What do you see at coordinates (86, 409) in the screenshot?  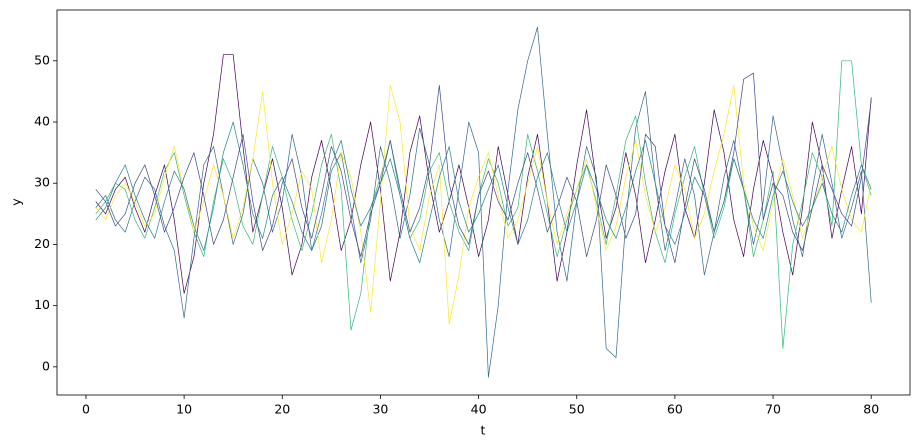 I see `x-tick-label: 0` at bounding box center [86, 409].